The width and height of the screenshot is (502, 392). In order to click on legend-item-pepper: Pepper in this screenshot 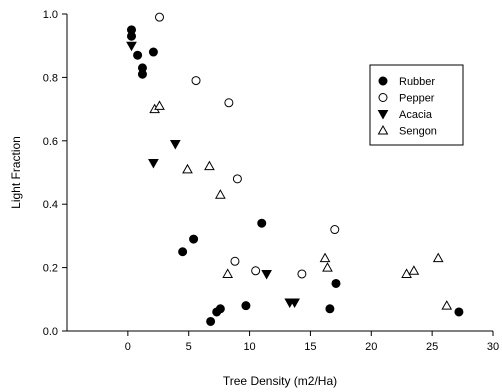, I will do `click(406, 99)`.